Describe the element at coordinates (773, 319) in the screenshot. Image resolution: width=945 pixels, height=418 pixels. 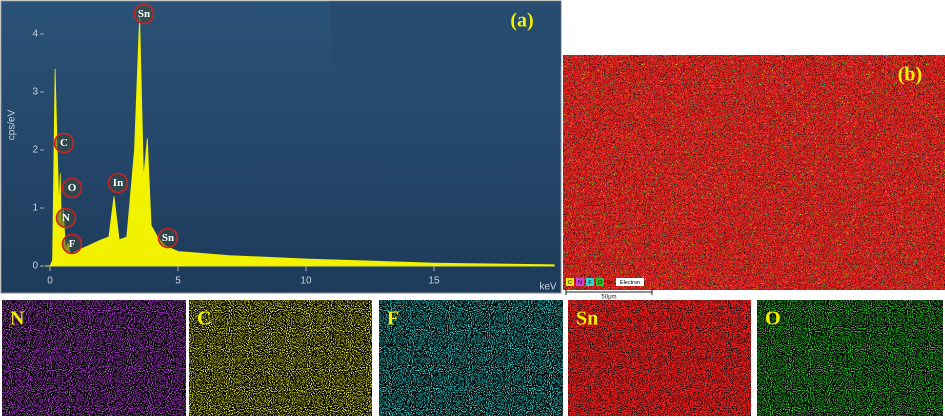
I see `element-label: O` at that location.